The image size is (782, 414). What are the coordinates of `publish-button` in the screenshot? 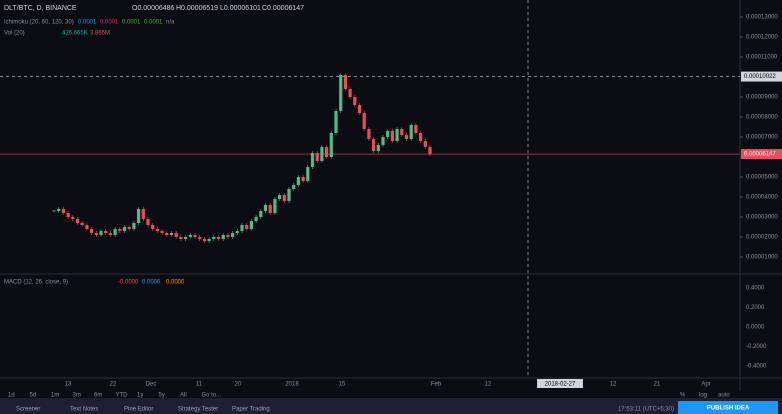 It's located at (728, 407).